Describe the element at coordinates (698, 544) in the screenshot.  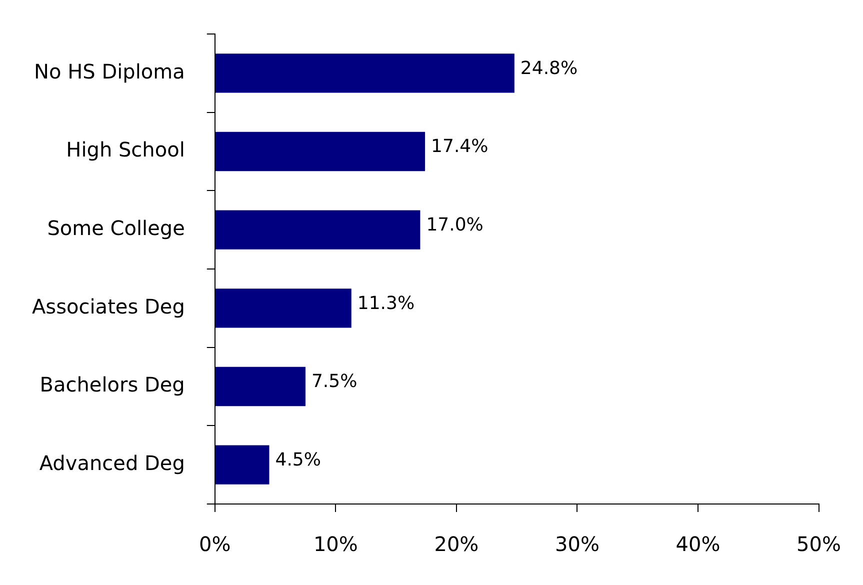
I see `x-tick-label: 40%` at that location.